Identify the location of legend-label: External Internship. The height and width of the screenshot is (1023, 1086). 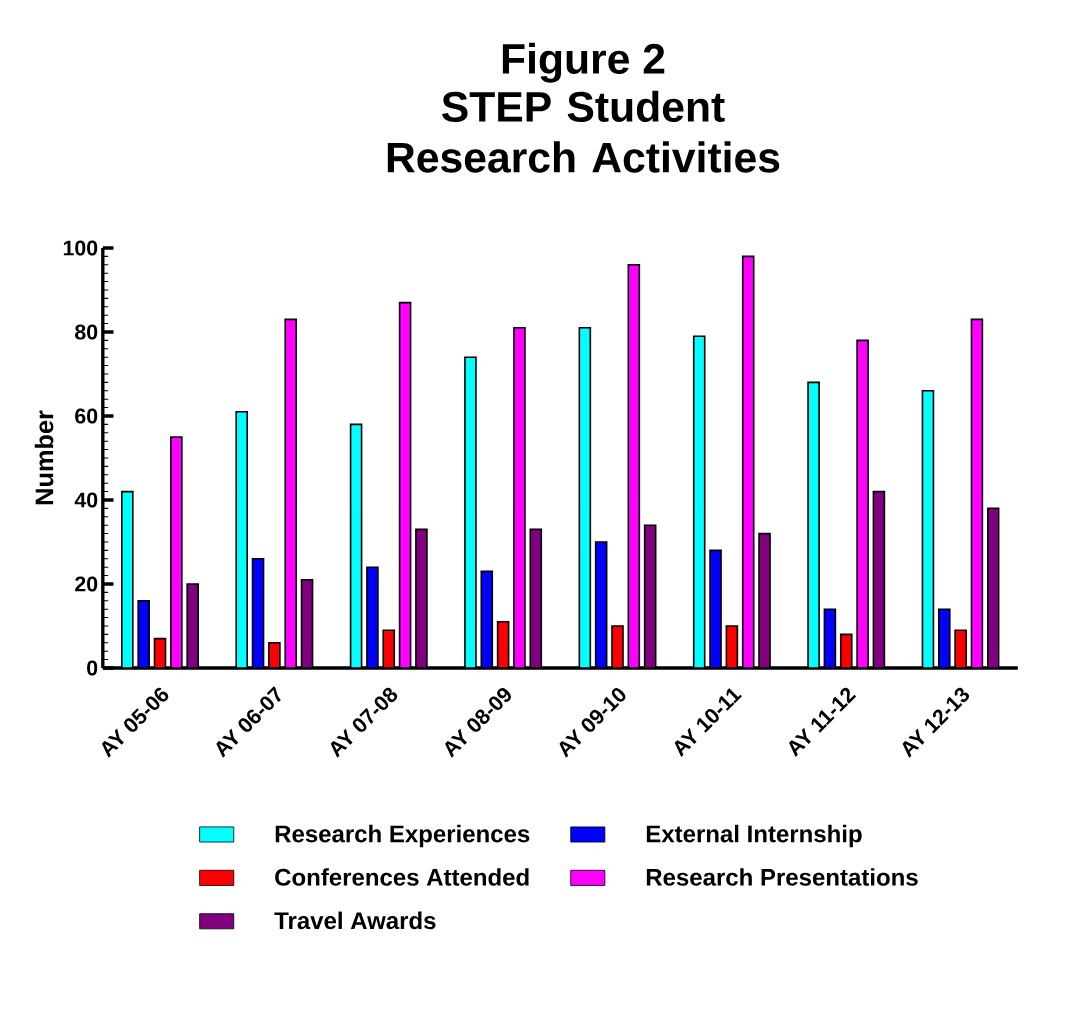
(754, 836).